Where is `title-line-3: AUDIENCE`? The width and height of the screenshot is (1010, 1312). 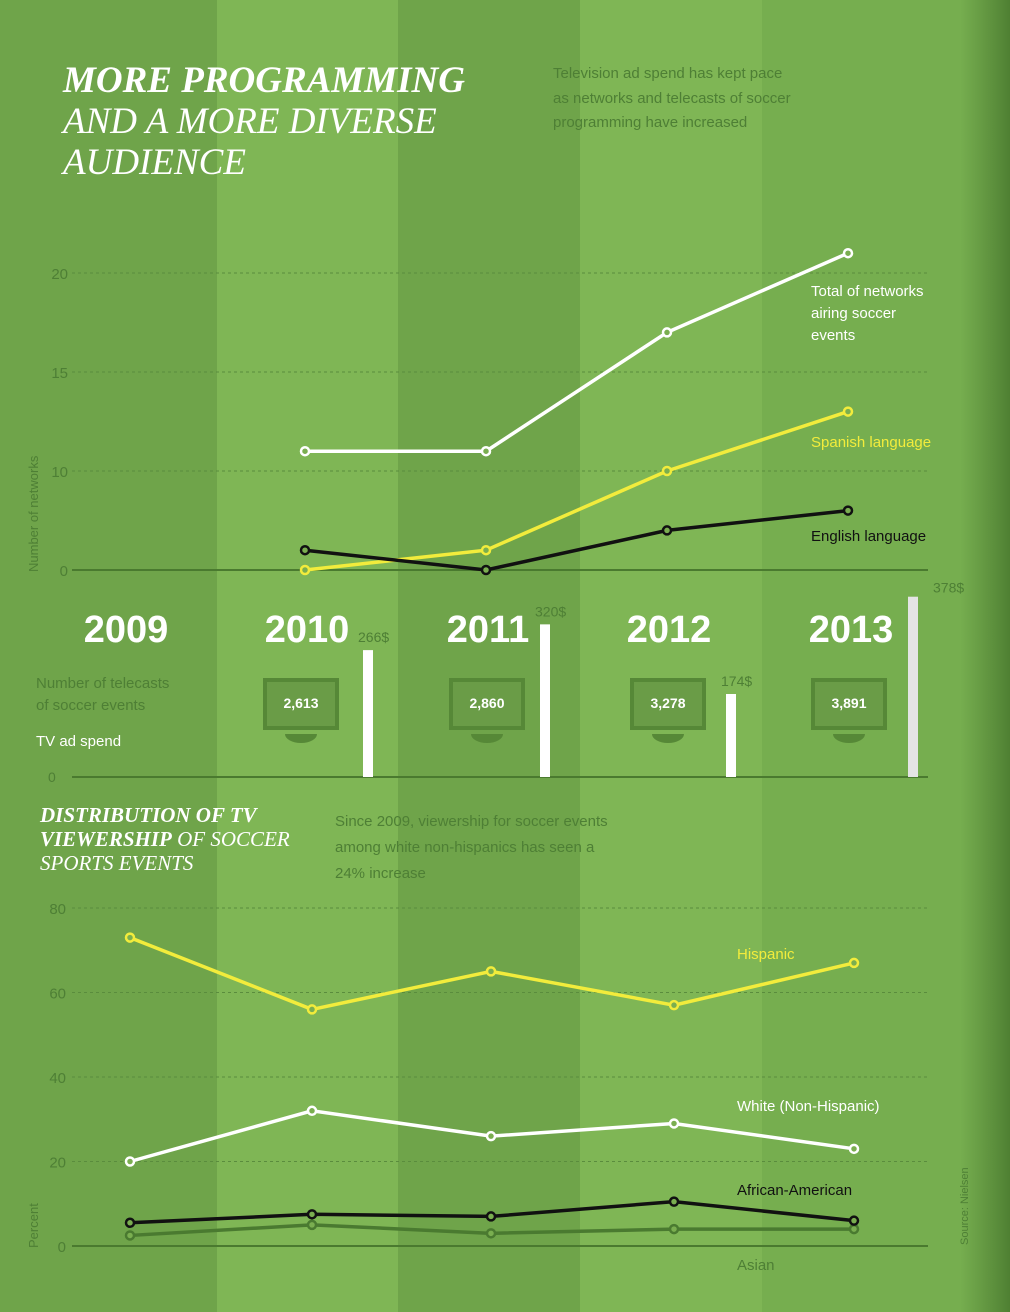 title-line-3: AUDIENCE is located at coordinates (153, 162).